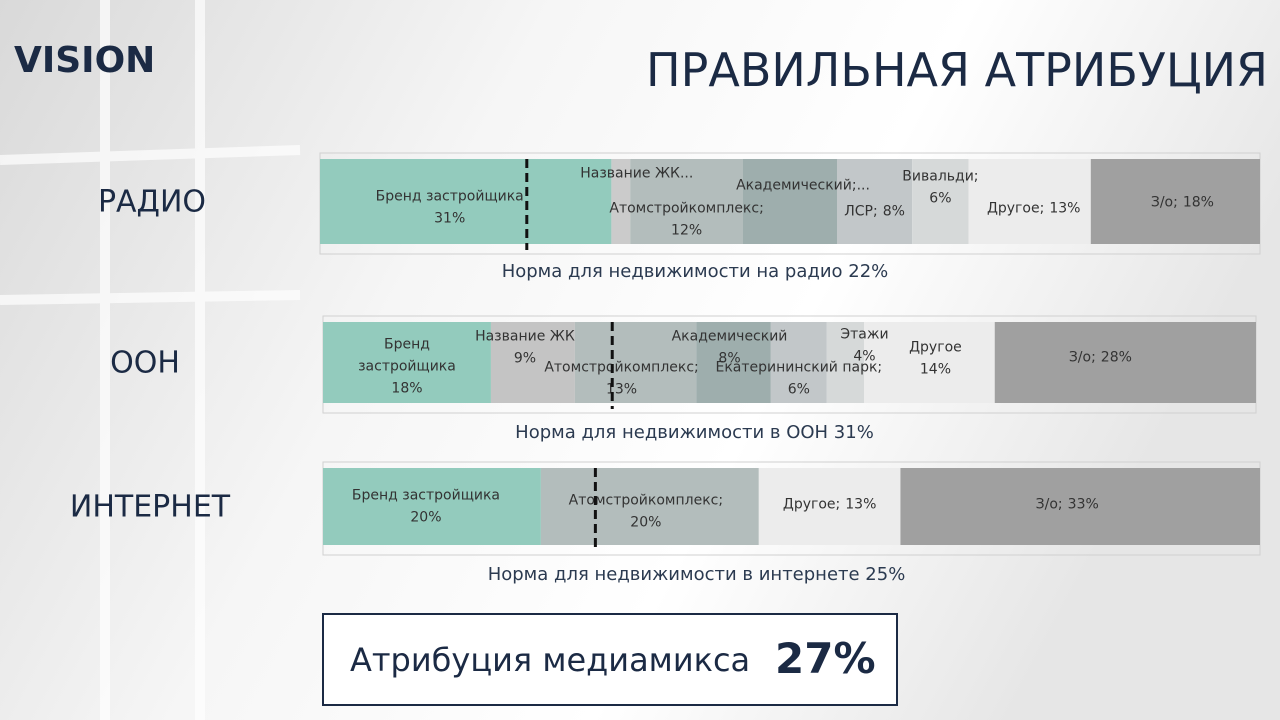 This screenshot has height=720, width=1280. Describe the element at coordinates (686, 231) in the screenshot. I see `segment-label-line: 12%` at that location.